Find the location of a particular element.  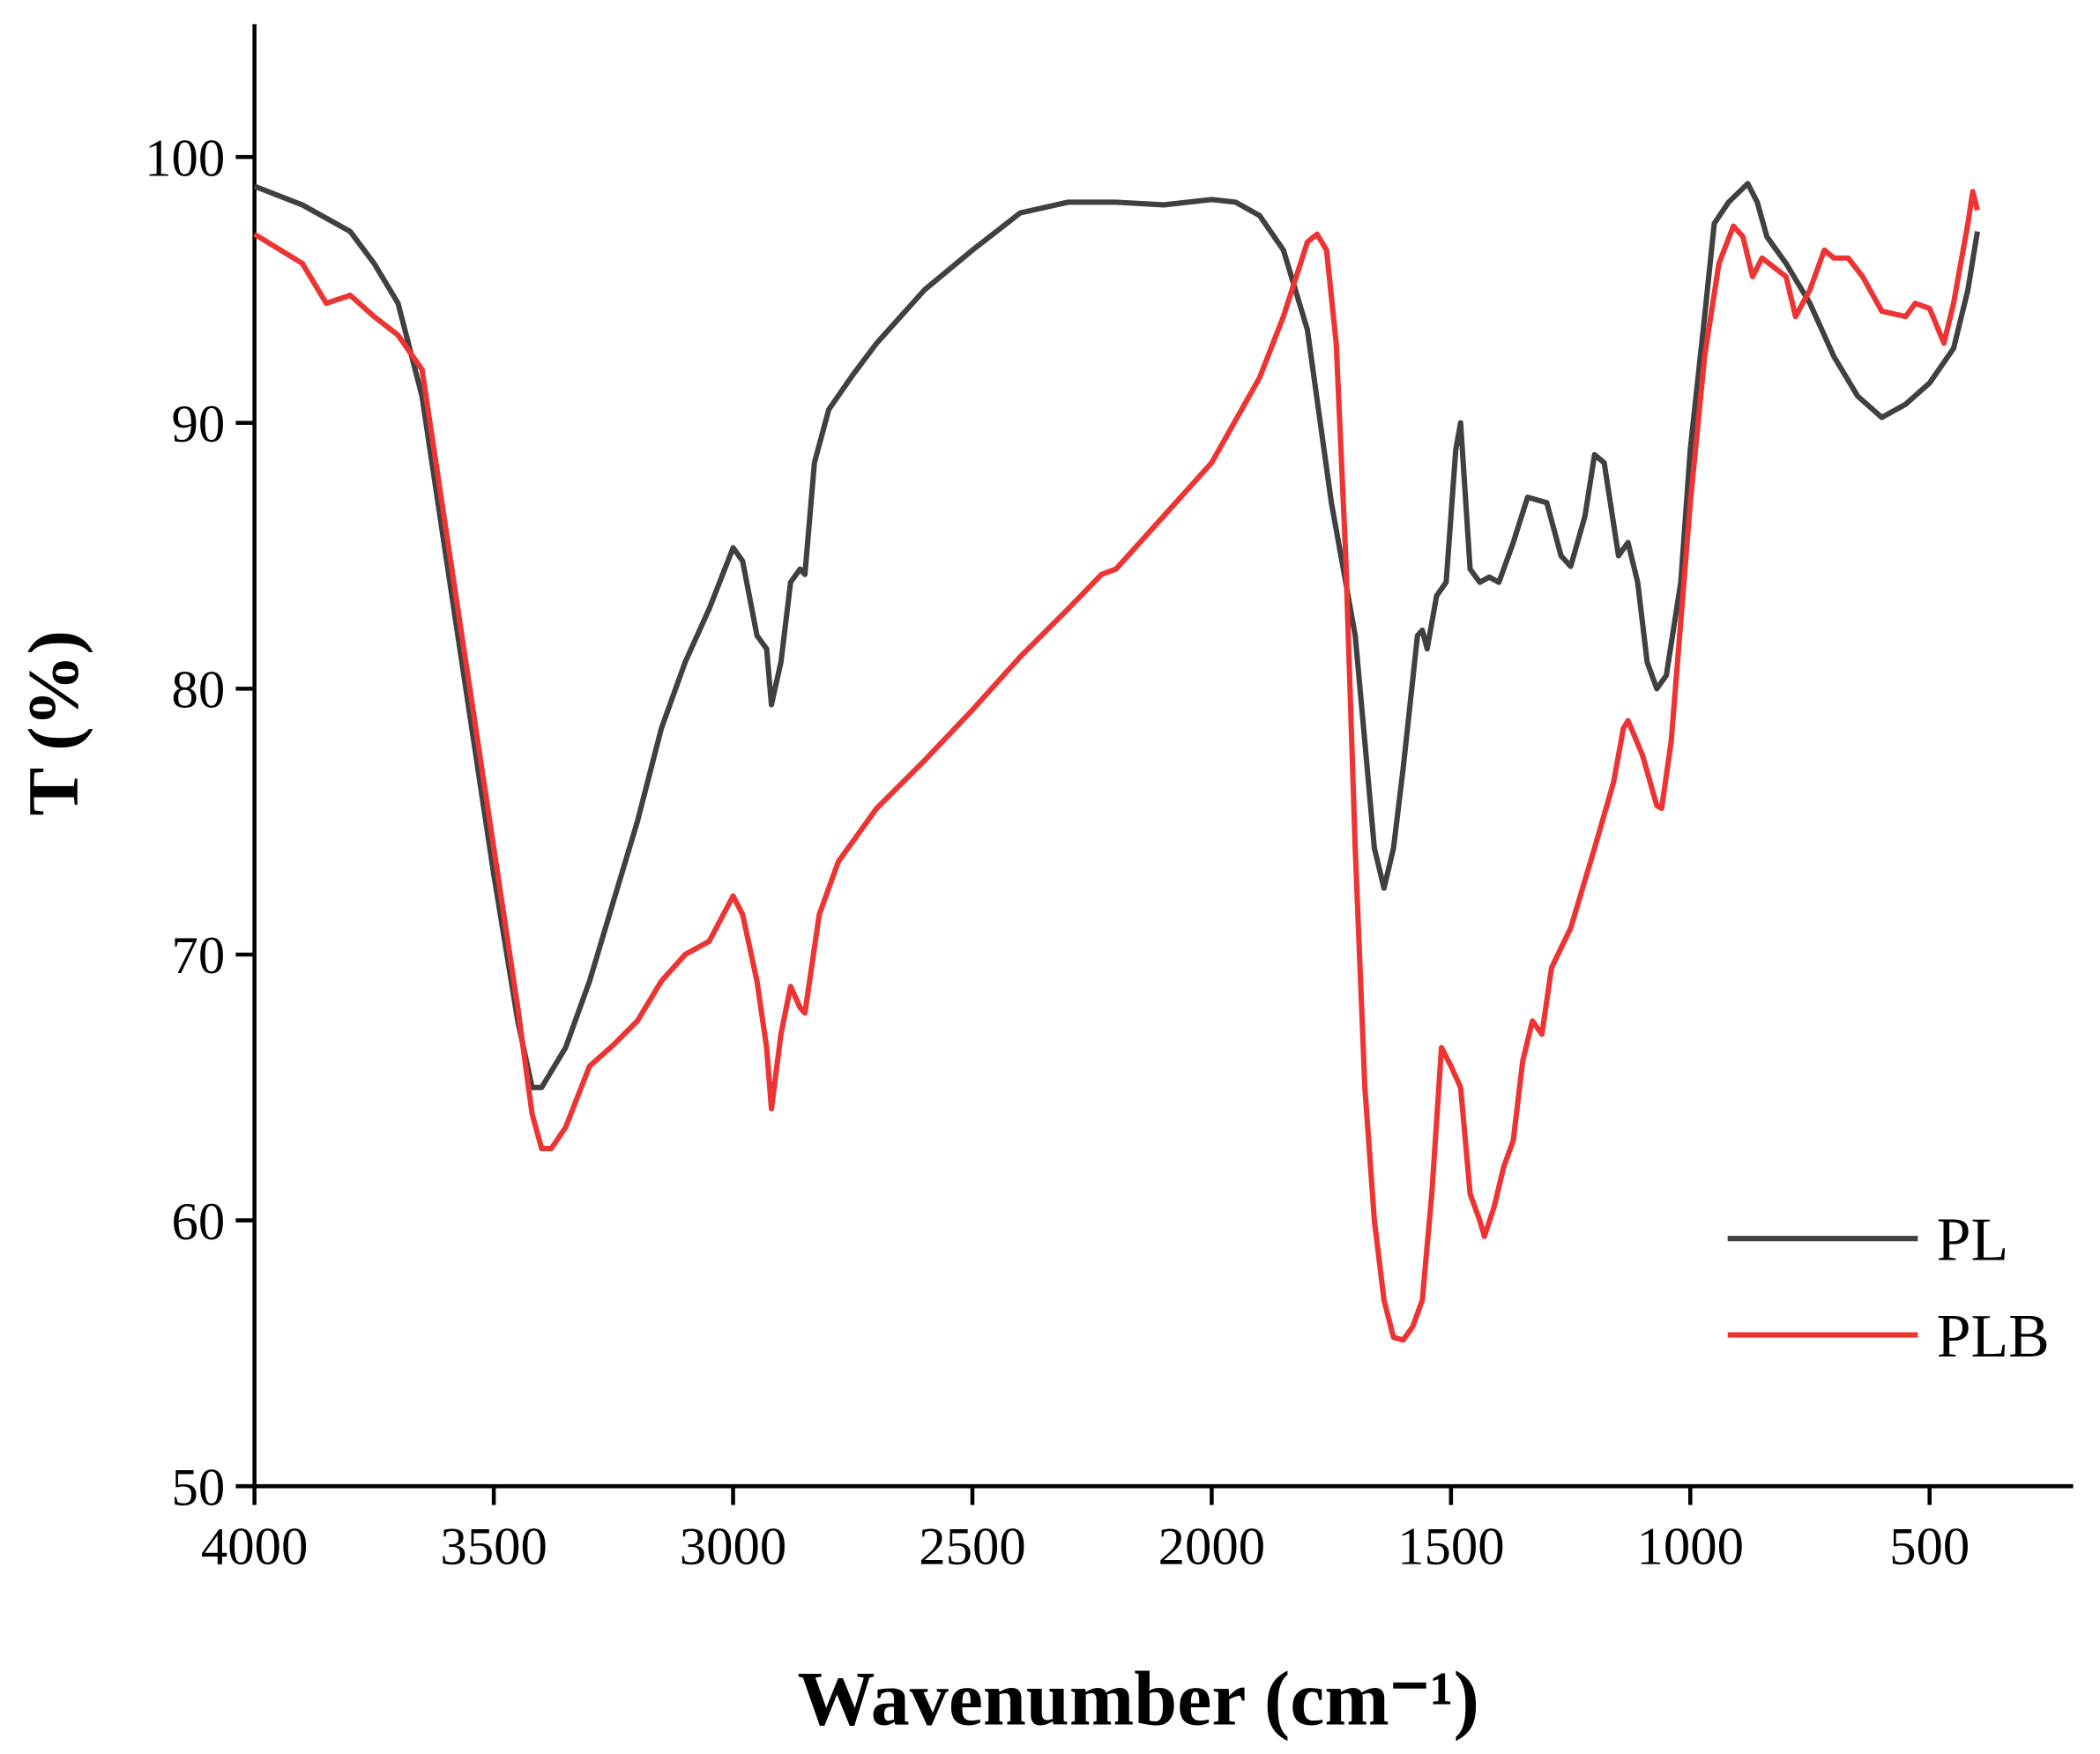

x-tick-label: 2500 is located at coordinates (972, 1546).